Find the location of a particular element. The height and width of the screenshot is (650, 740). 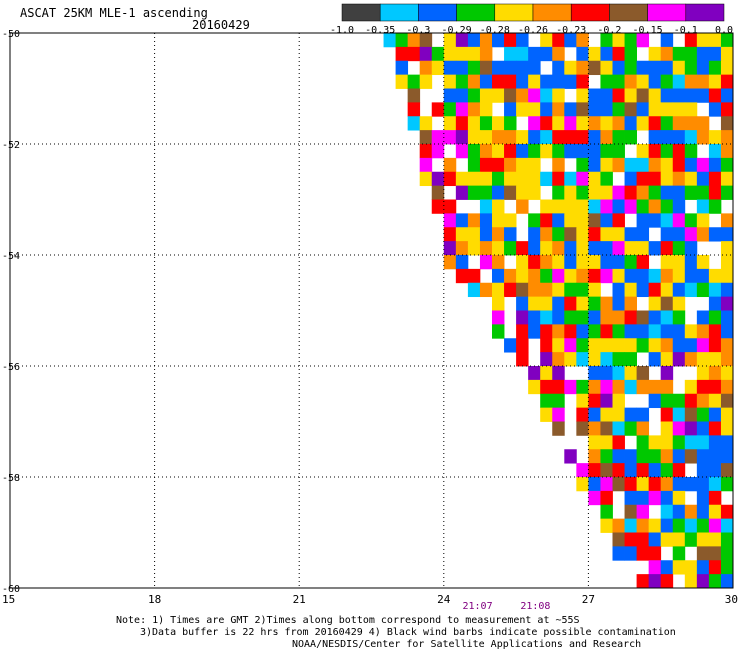

x-tick-labels: 15 18 21 24 27 30 is located at coordinates (370, 599).